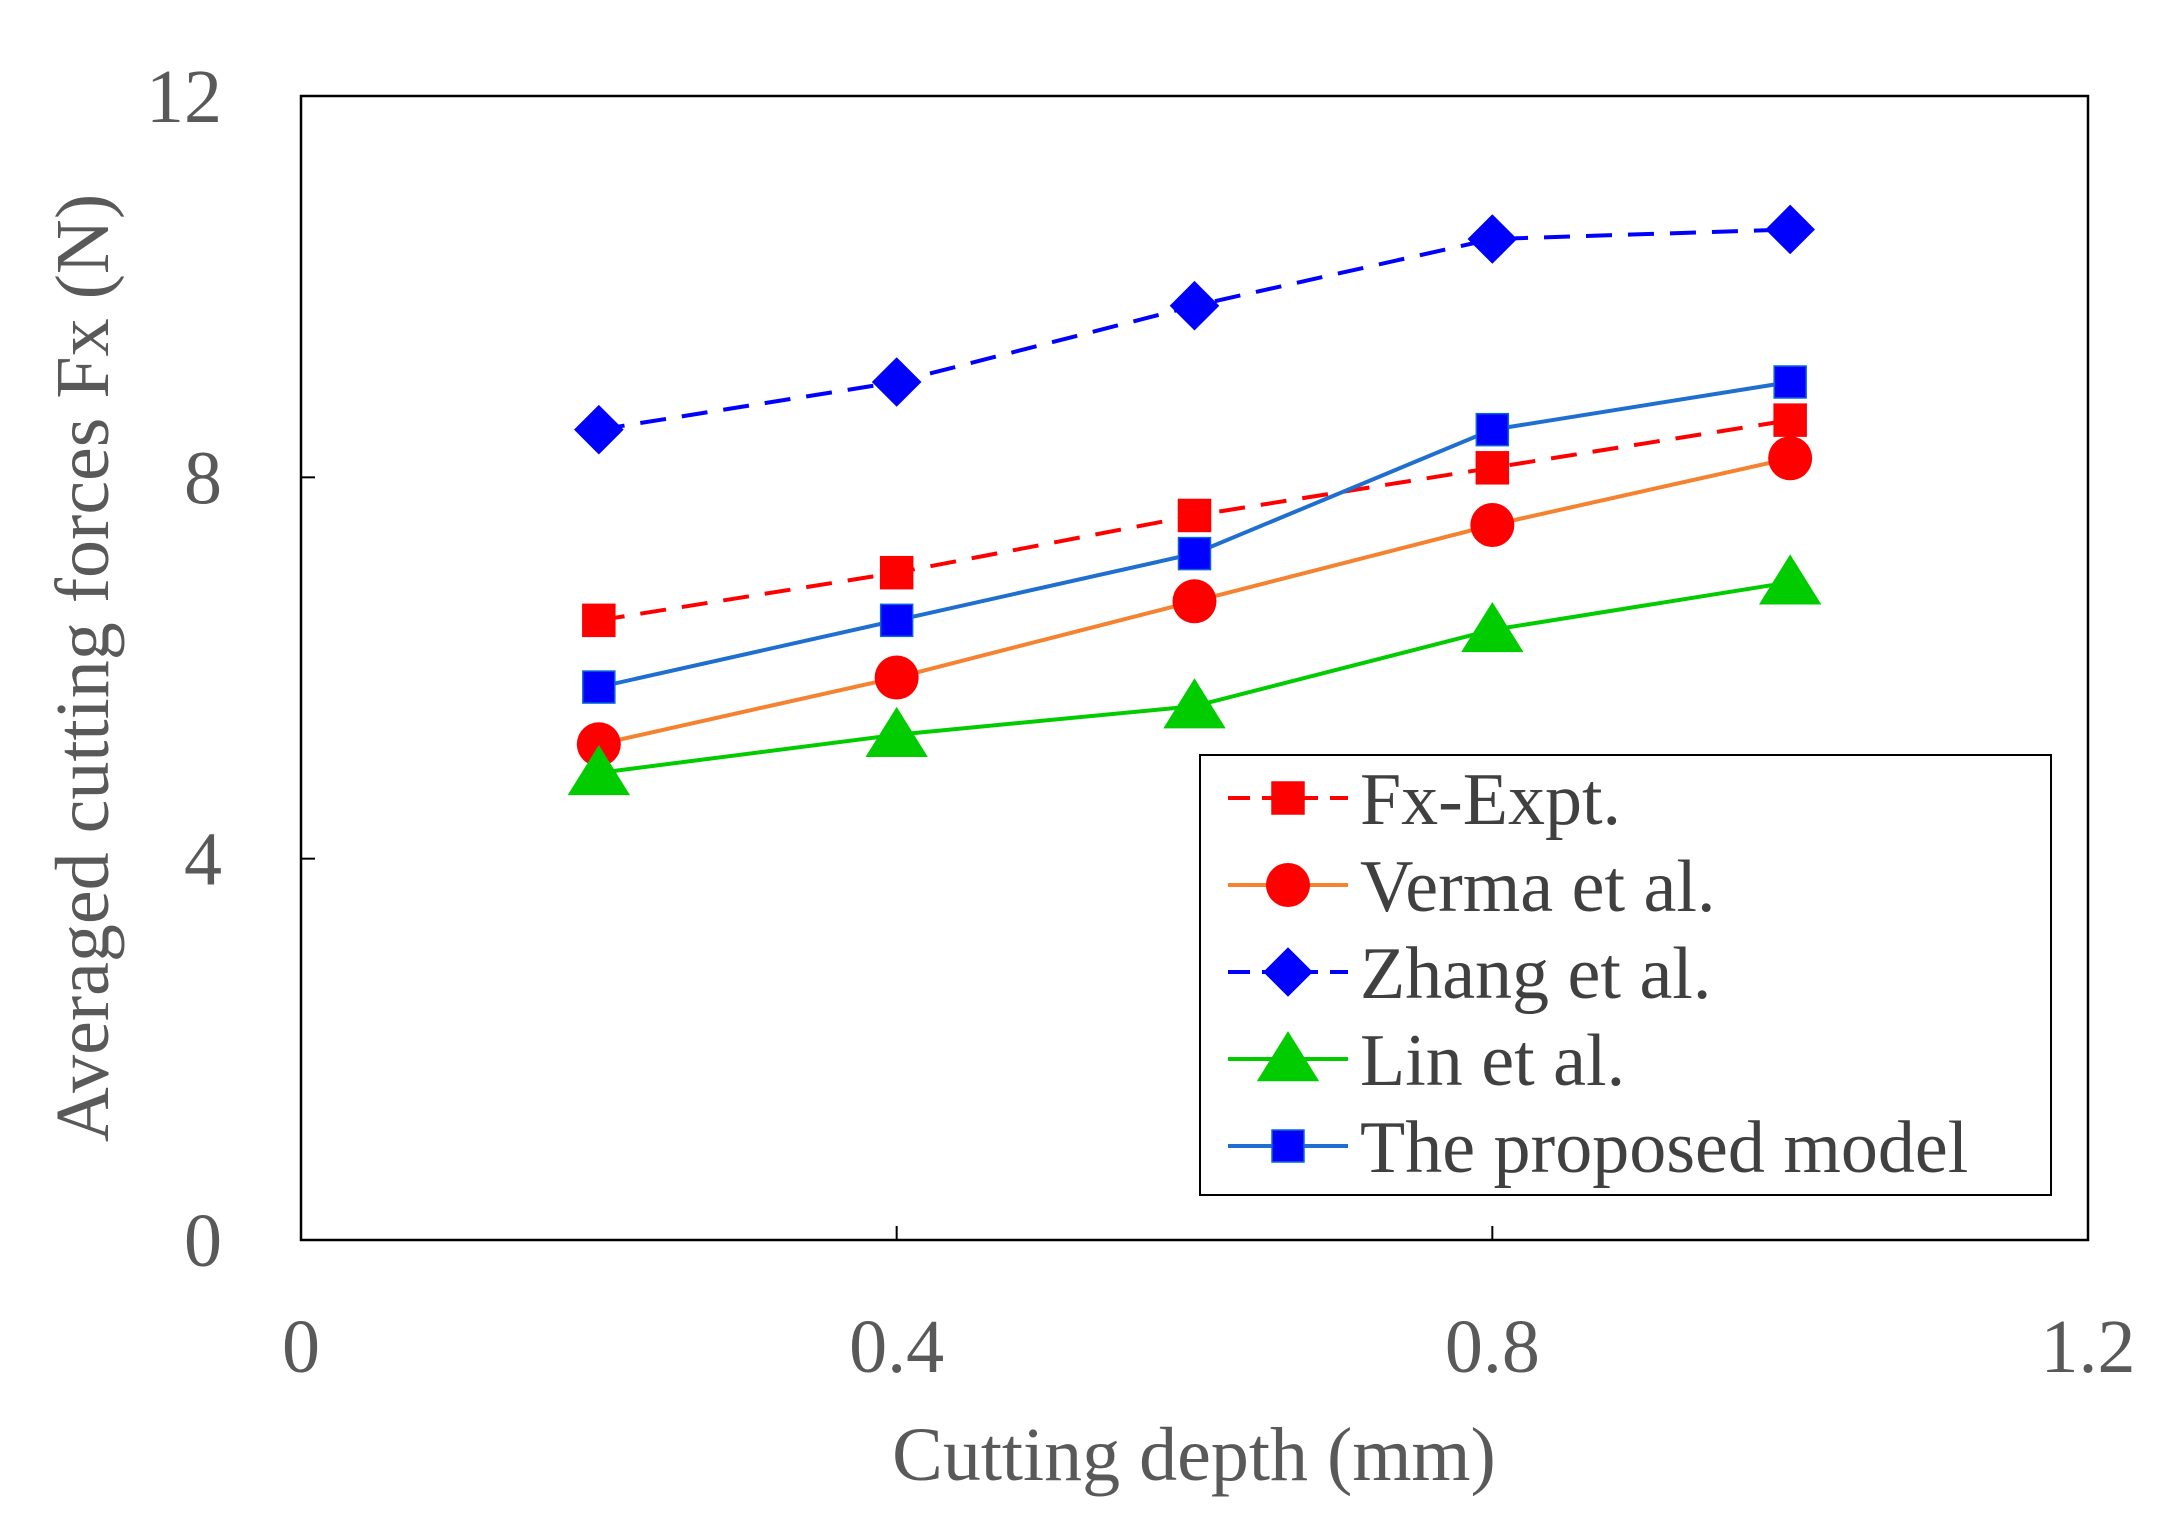 This screenshot has height=1535, width=2181. I want to click on series-verma-et-al, so click(1194, 601).